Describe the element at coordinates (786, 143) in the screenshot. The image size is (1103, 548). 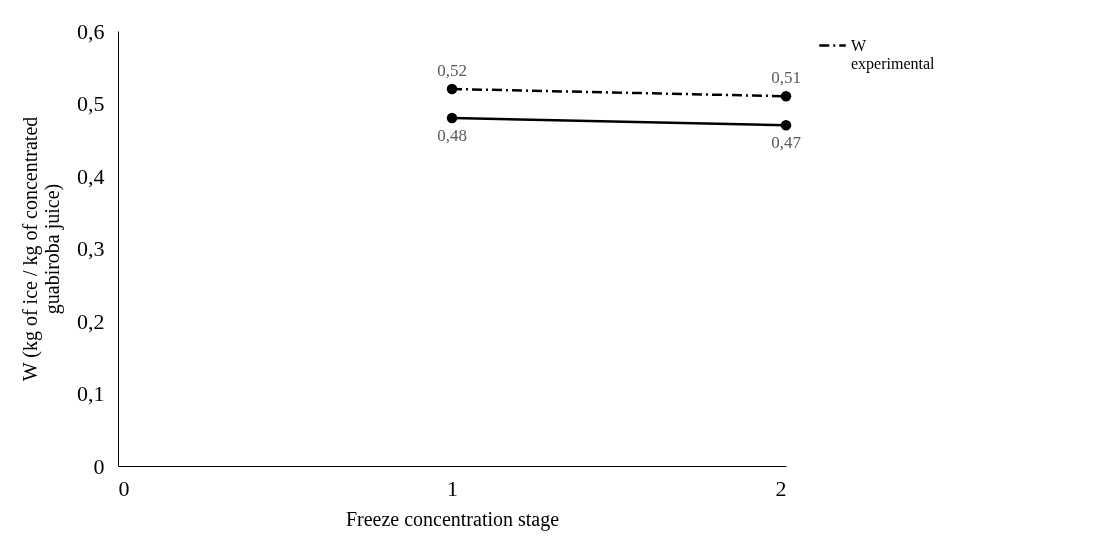
I see `data-label: 0,47` at that location.